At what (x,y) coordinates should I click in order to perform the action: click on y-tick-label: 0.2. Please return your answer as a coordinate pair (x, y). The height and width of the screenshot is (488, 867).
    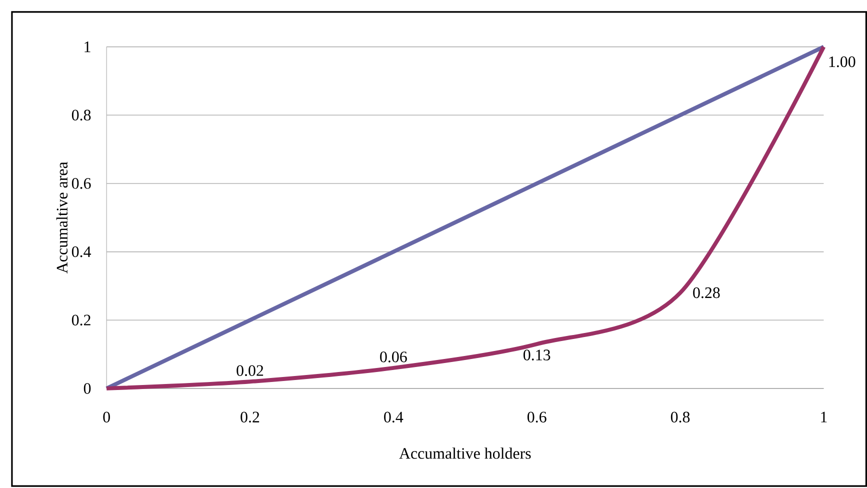
    Looking at the image, I should click on (81, 320).